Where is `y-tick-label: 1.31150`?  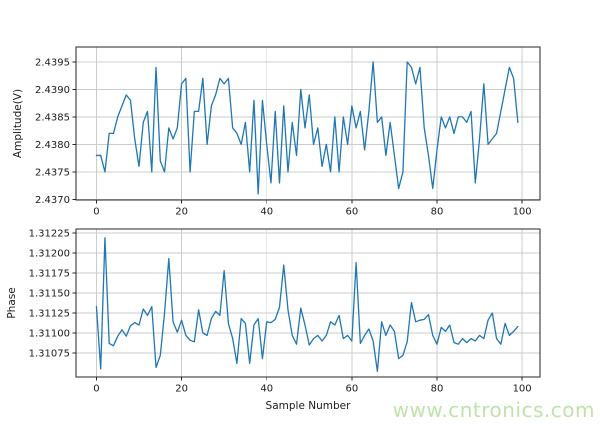 y-tick-label: 1.31150 is located at coordinates (49, 294).